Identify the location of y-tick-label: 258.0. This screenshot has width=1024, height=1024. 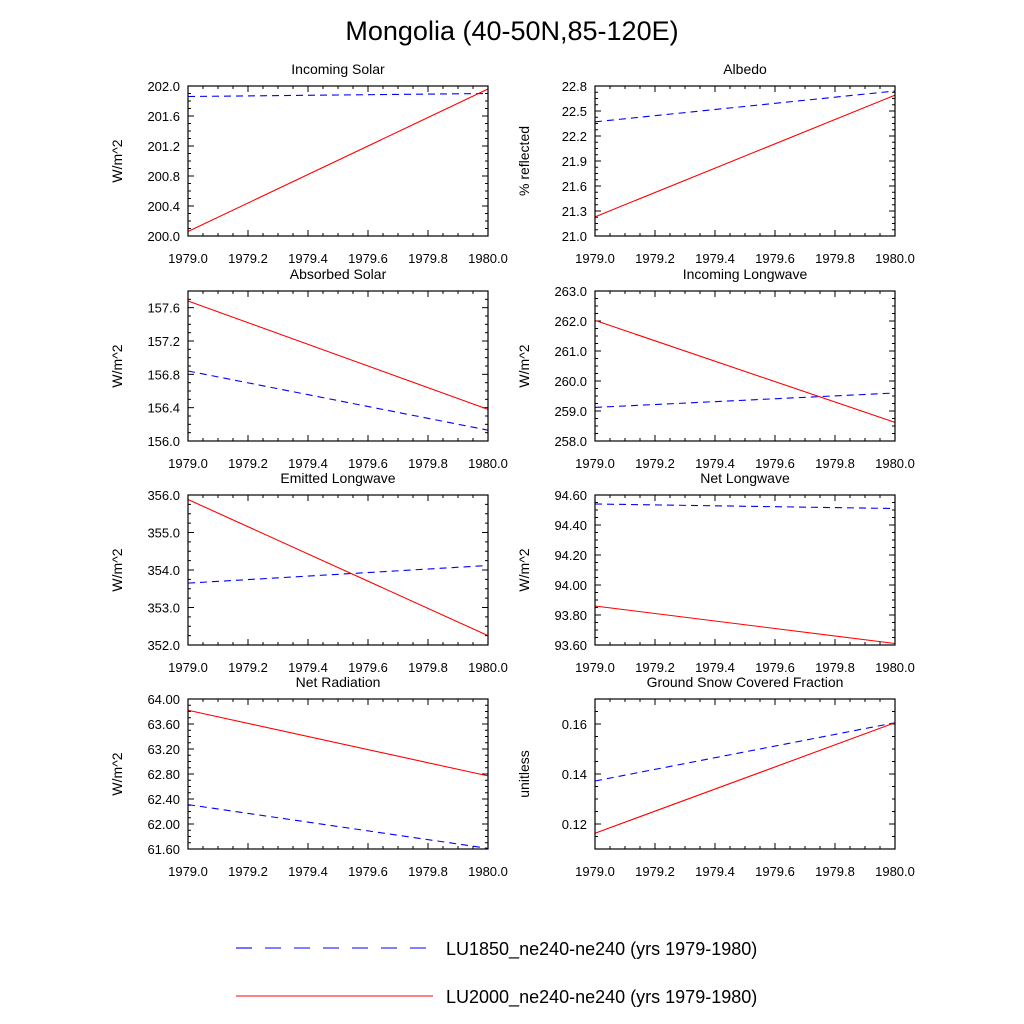
(570, 441).